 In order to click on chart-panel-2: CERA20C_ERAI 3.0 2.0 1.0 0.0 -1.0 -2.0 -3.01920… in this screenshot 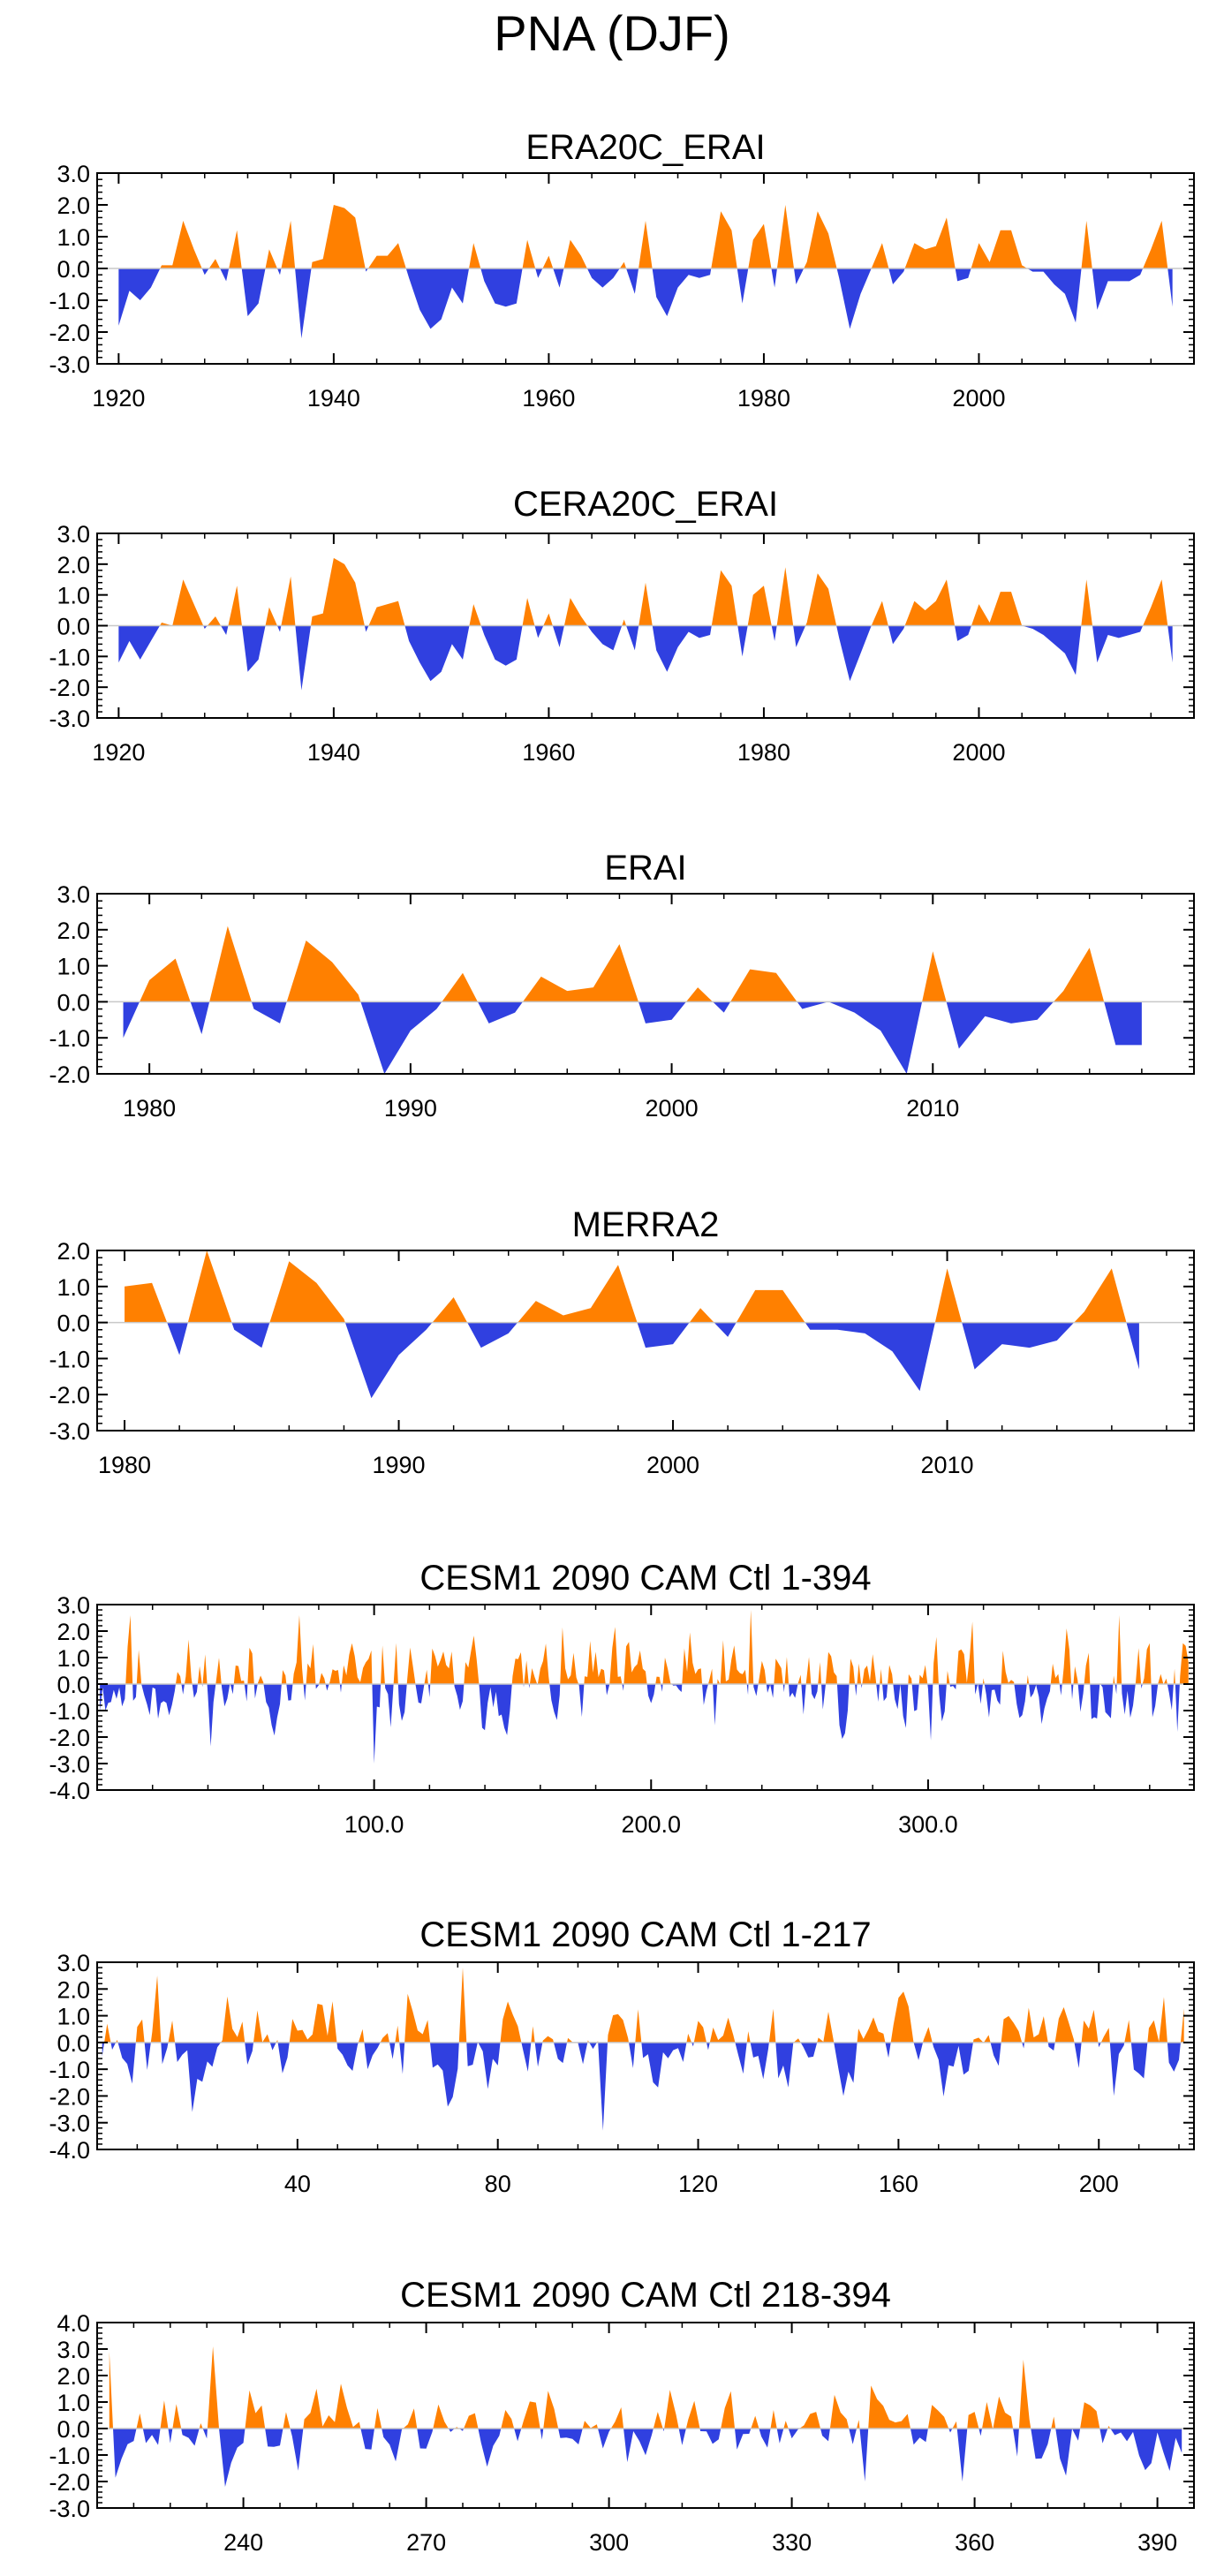, I will do `click(622, 625)`.